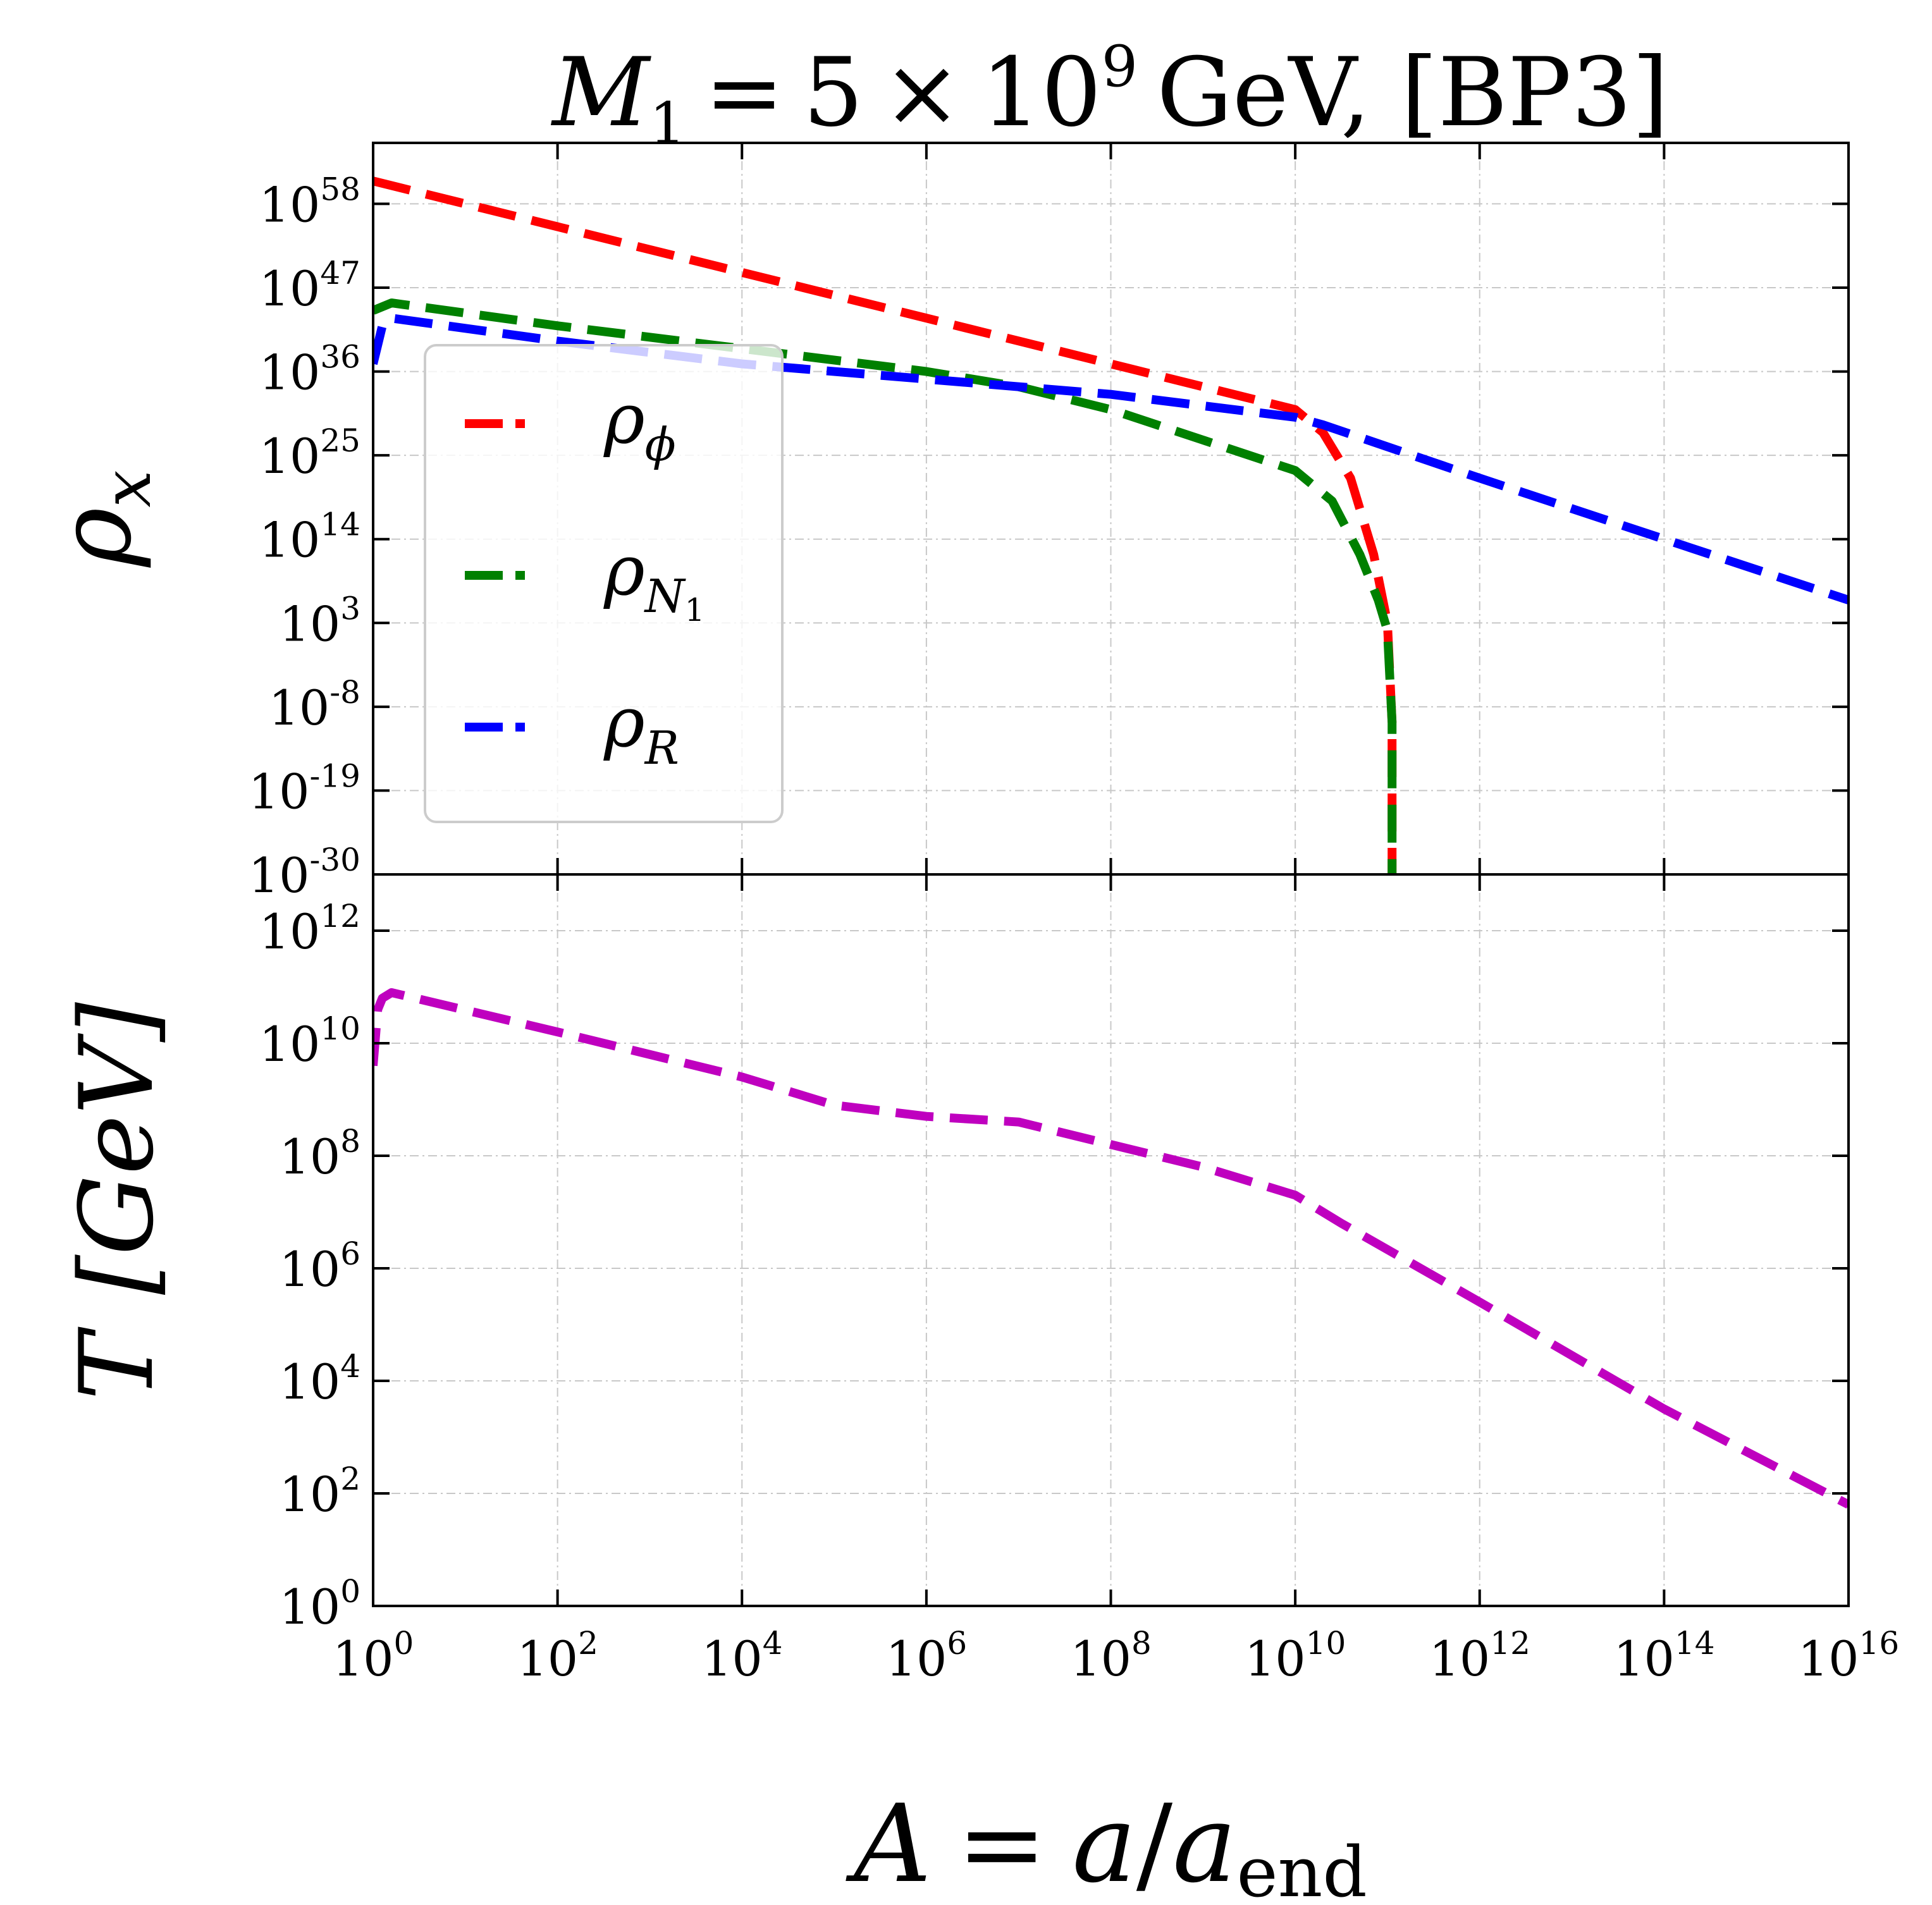 The height and width of the screenshot is (1905, 1932). Describe the element at coordinates (319, 1379) in the screenshot. I see `y-tick-label: 10⁴` at that location.